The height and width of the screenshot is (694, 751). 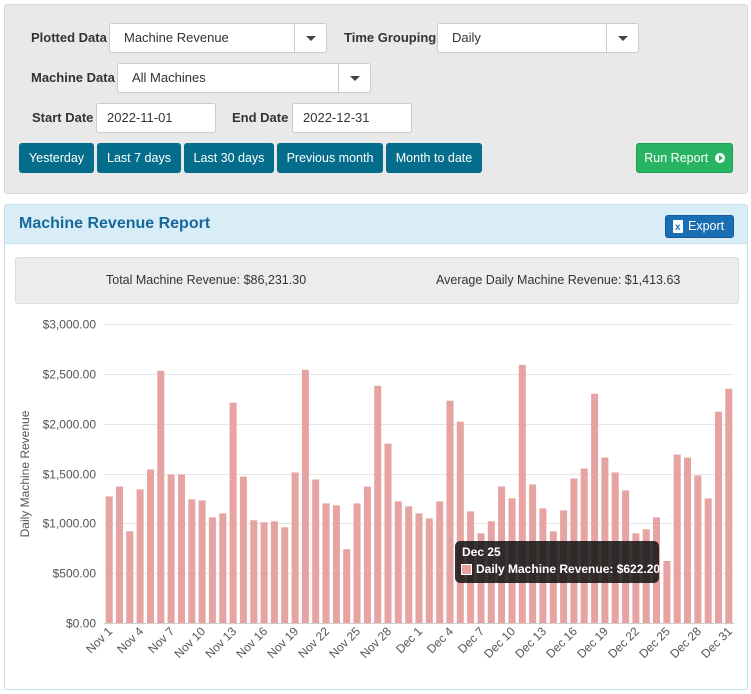 What do you see at coordinates (678, 227) in the screenshot?
I see `excel-file-icon` at bounding box center [678, 227].